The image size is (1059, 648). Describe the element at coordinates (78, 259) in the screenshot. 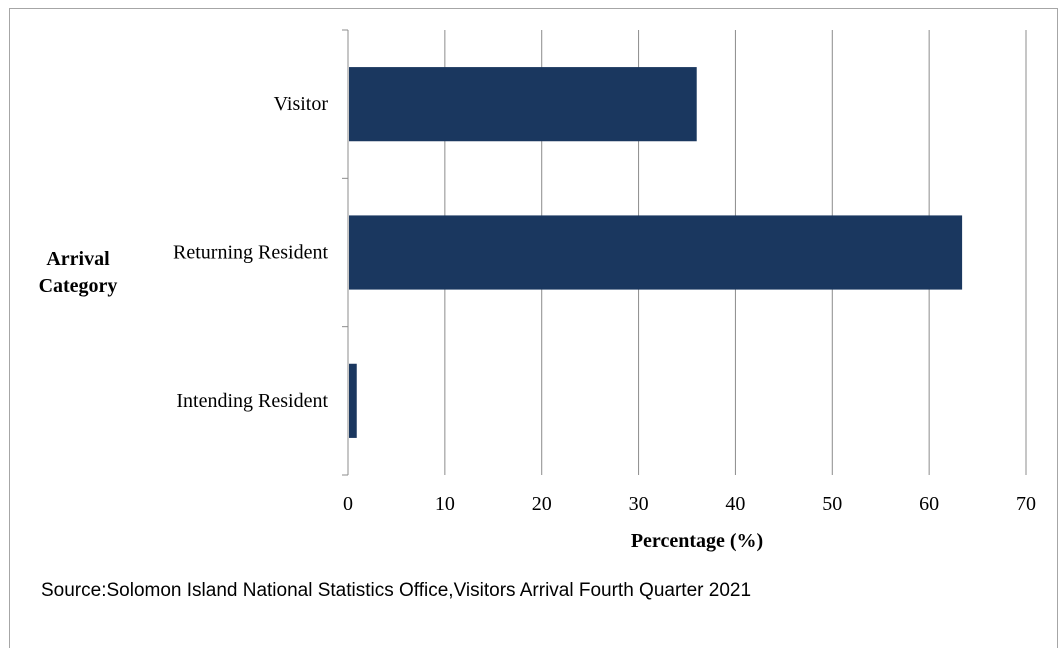

I see `y-axis-label-line: Arrival` at that location.